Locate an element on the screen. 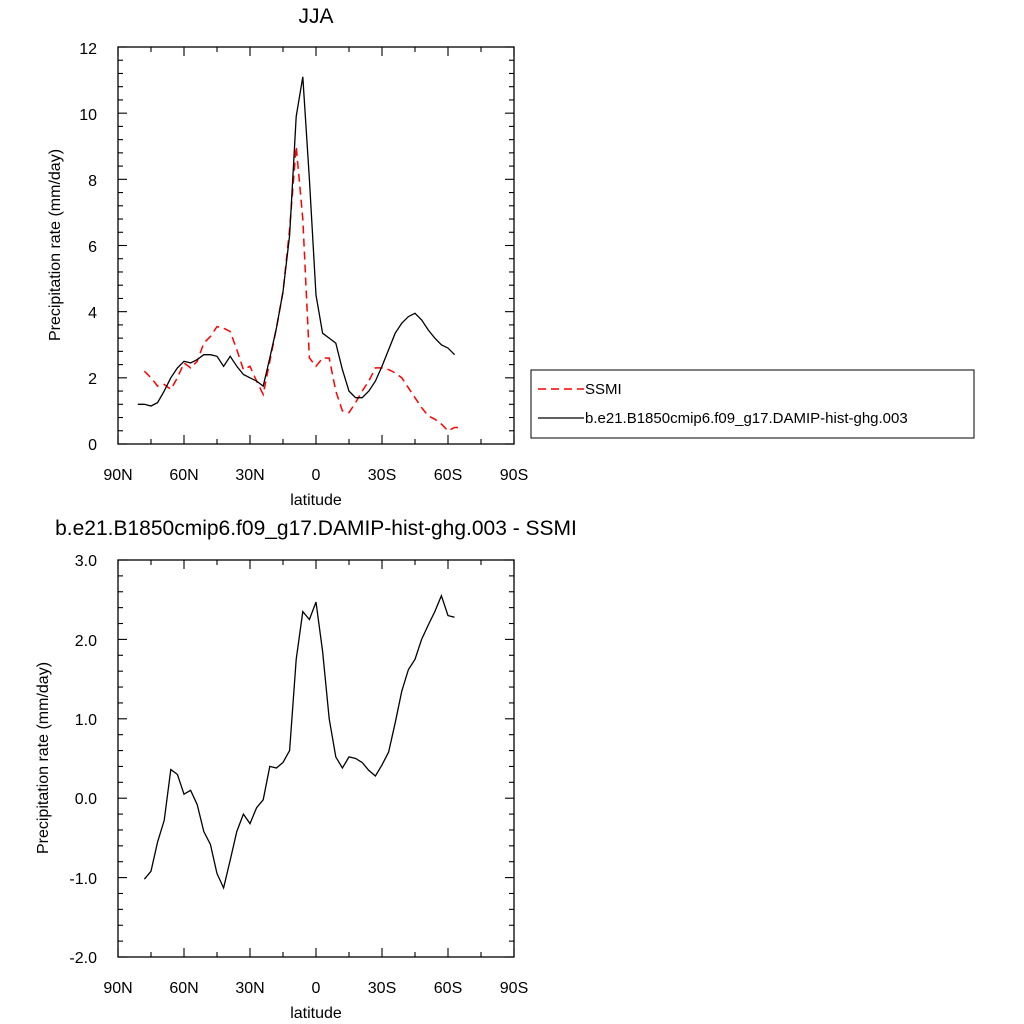  bottom-x-axis-title: latitude is located at coordinates (316, 1013).